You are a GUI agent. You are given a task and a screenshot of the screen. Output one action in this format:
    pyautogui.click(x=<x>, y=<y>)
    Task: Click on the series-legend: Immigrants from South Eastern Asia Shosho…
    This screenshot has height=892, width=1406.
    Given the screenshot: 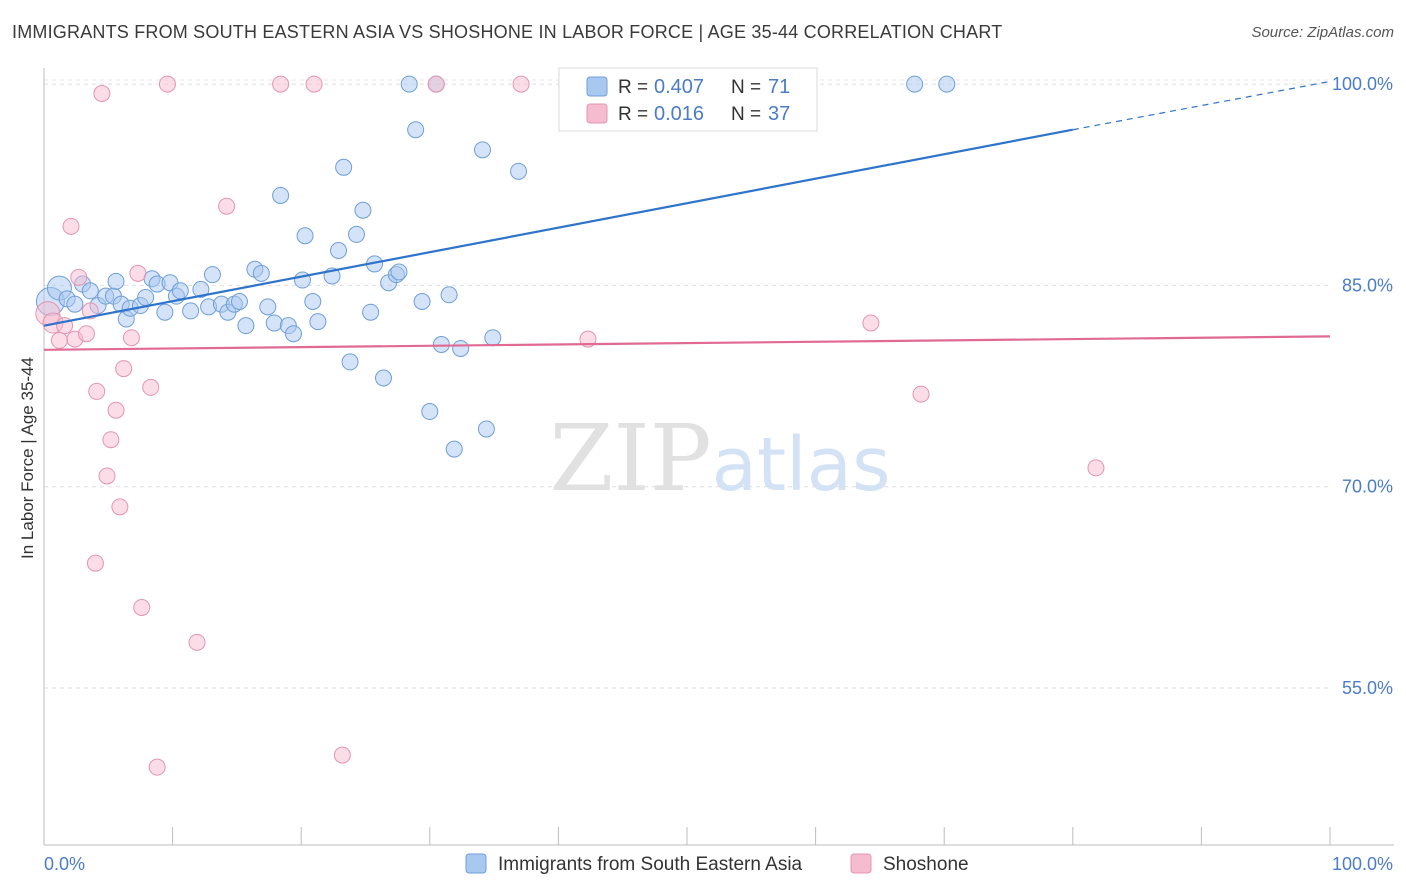 What is the action you would take?
    pyautogui.click(x=717, y=864)
    